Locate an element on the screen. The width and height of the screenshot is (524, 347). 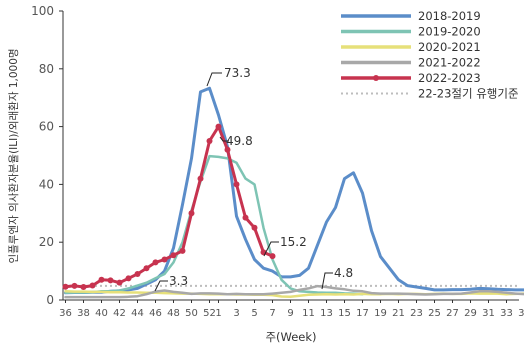
x-tick-label: 13 is located at coordinates (326, 313).